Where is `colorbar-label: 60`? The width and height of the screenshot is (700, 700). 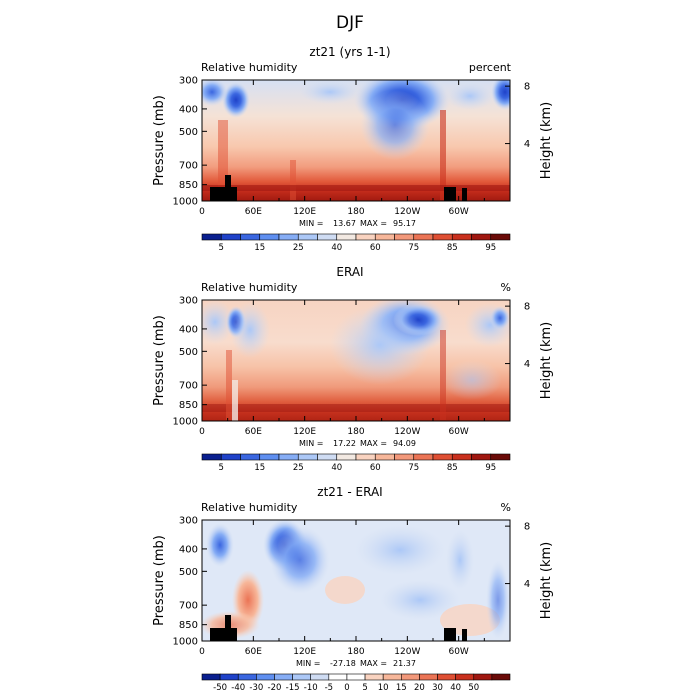 colorbar-label: 60 is located at coordinates (375, 248).